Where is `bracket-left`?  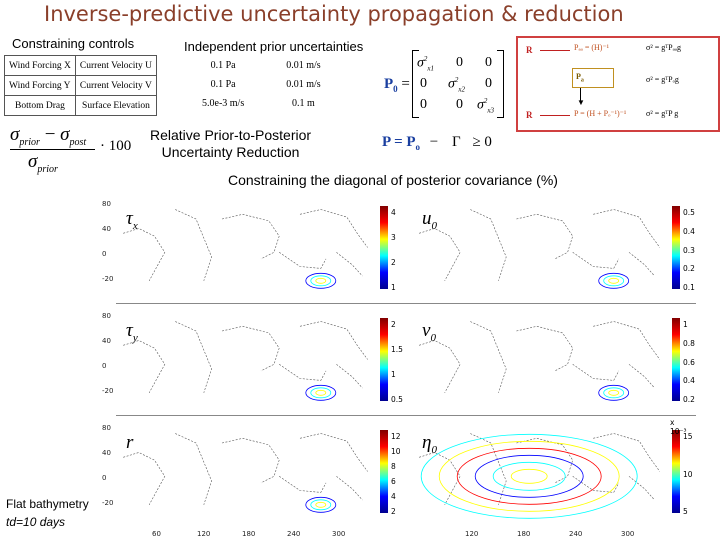
bracket-left is located at coordinates (415, 84).